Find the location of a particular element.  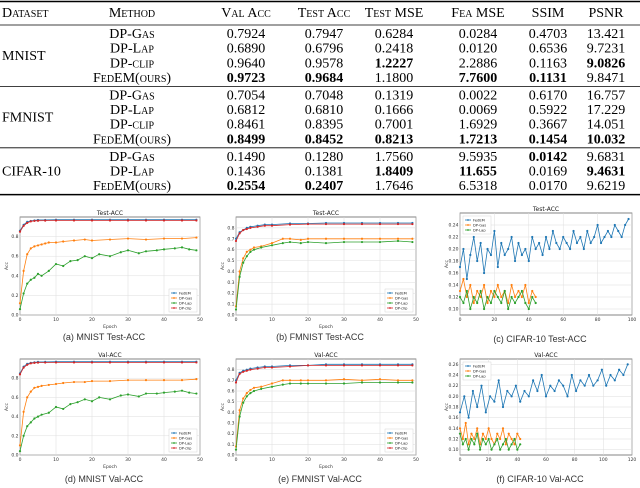

legend-label: DP-Gas is located at coordinates (185, 298).